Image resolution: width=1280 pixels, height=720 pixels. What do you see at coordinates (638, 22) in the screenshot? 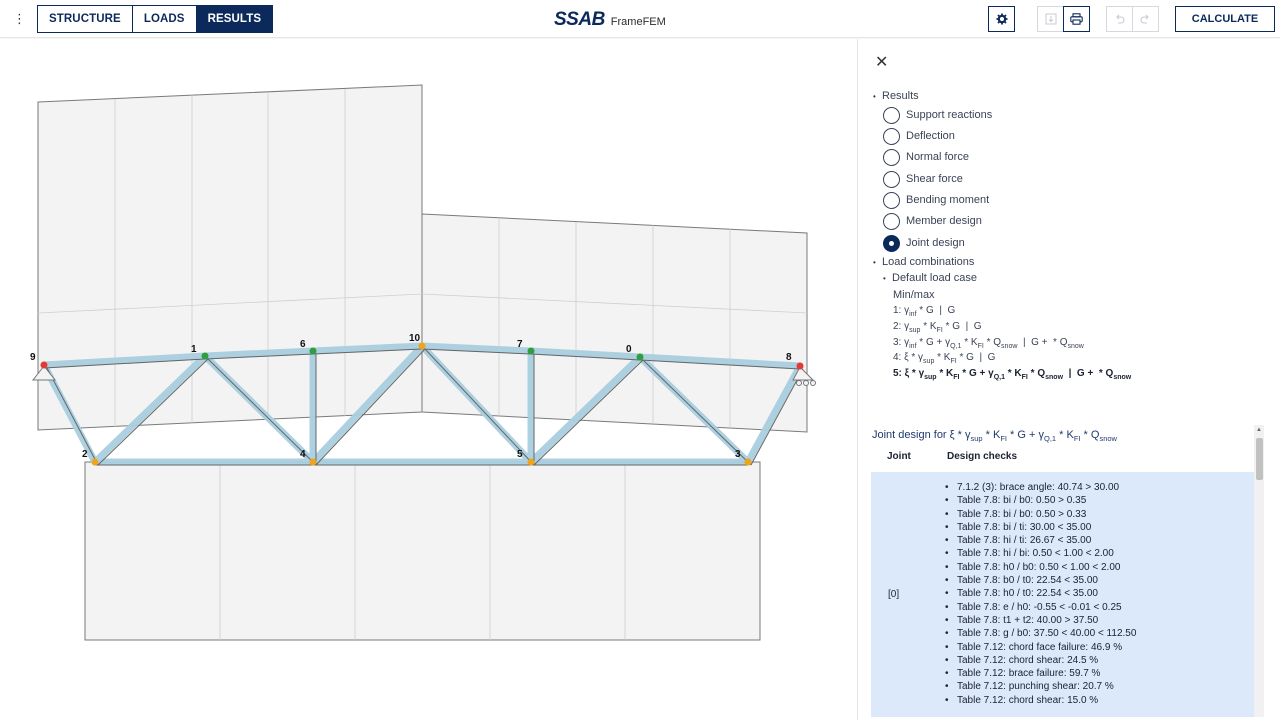
I see `app-name: FrameFEM` at bounding box center [638, 22].